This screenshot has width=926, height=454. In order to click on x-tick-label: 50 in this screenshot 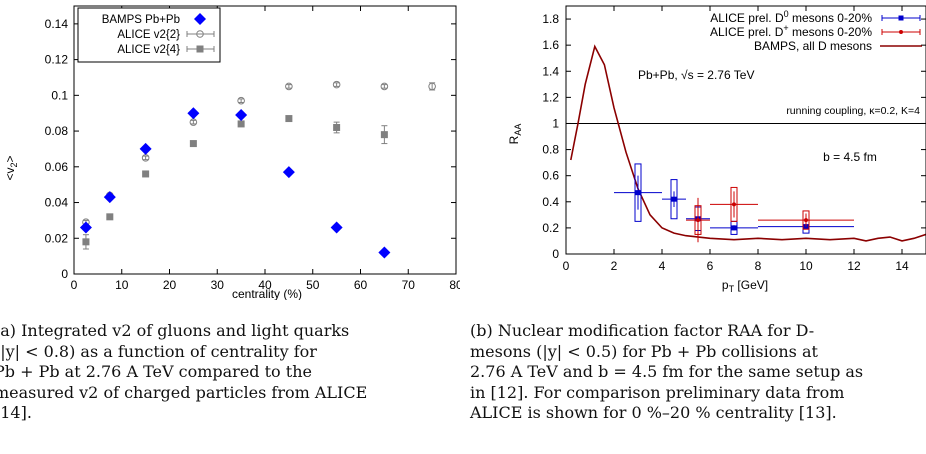, I will do `click(313, 285)`.